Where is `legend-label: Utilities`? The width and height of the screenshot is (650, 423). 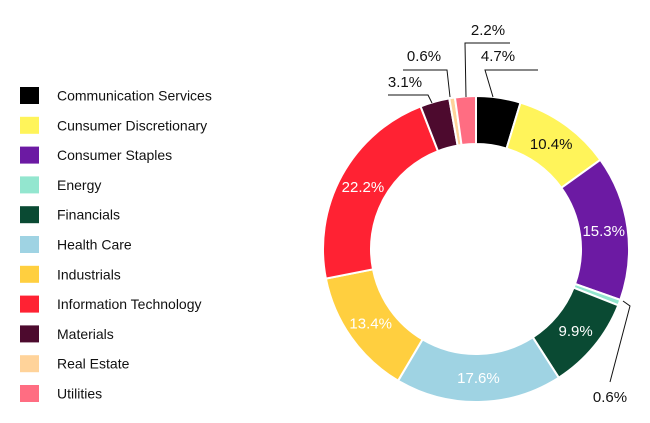 legend-label: Utilities is located at coordinates (79, 394).